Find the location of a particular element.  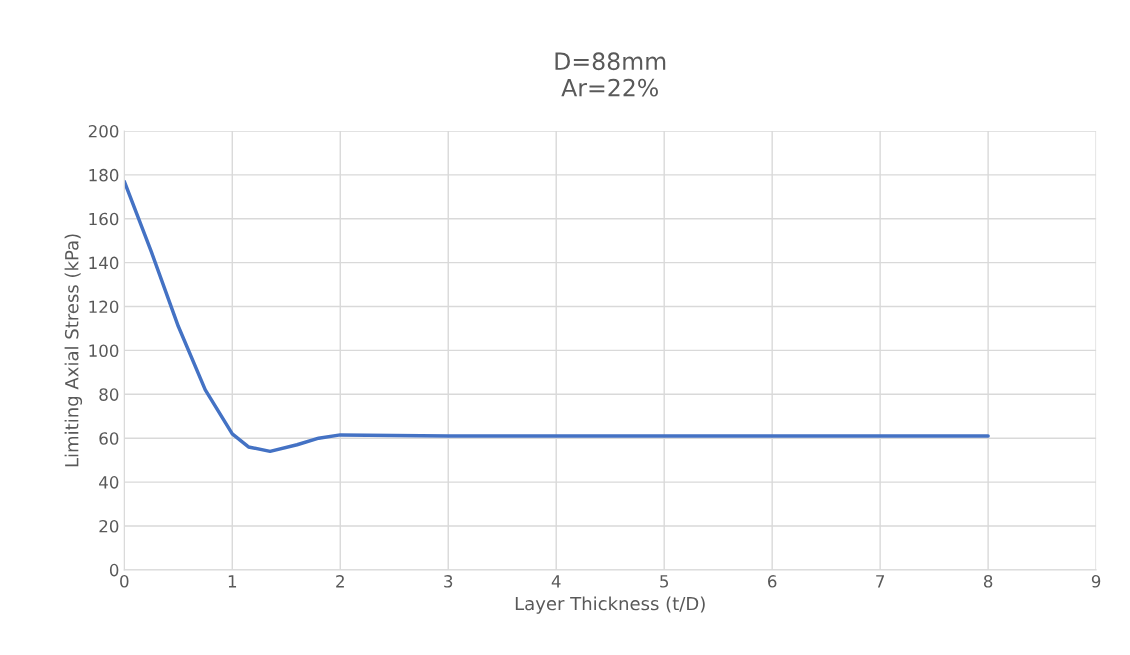

y-tick-label: 80 is located at coordinates (109, 394).